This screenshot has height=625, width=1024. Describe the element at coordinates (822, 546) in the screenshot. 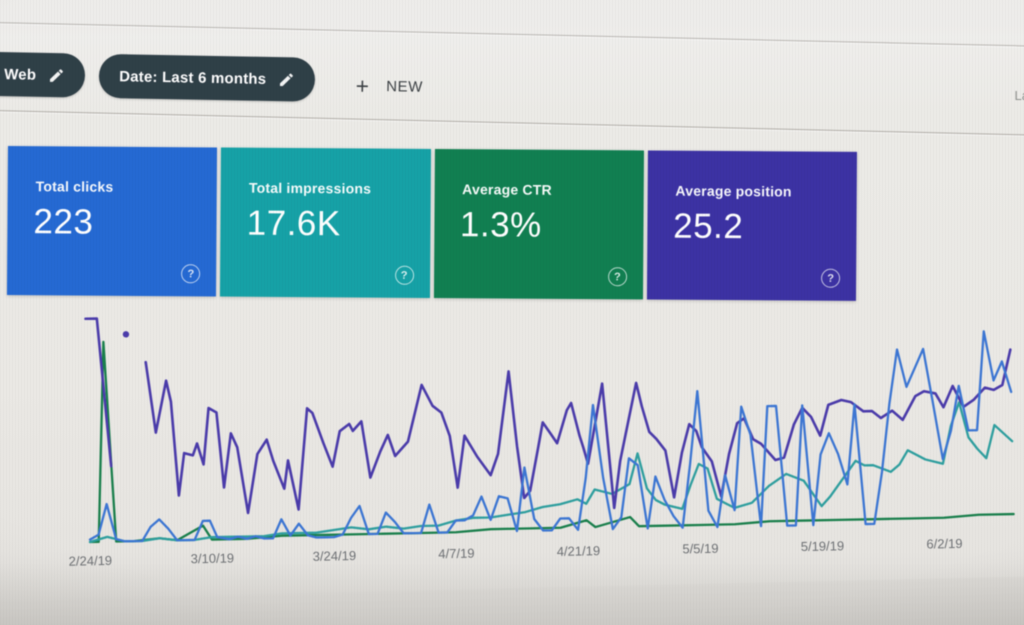

I see `x-axis-tick-label: 5/19/19` at that location.